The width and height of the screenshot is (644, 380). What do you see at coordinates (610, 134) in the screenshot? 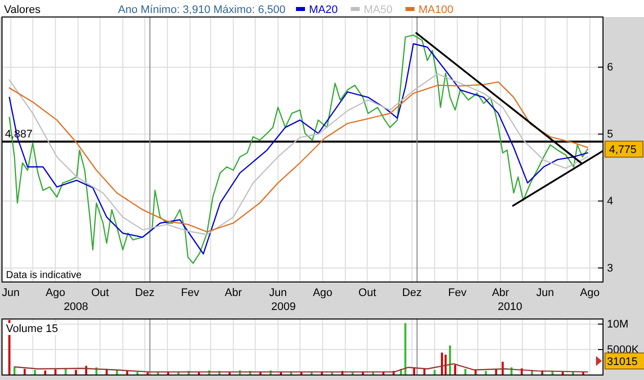
I see `y-tick-label: 5` at bounding box center [610, 134].